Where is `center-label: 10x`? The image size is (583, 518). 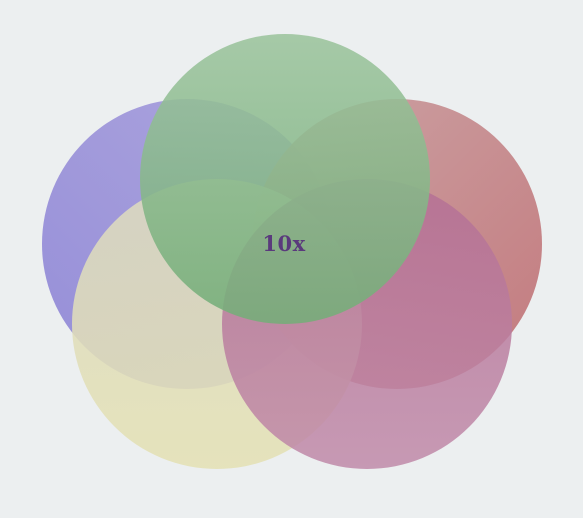 center-label: 10x is located at coordinates (284, 243).